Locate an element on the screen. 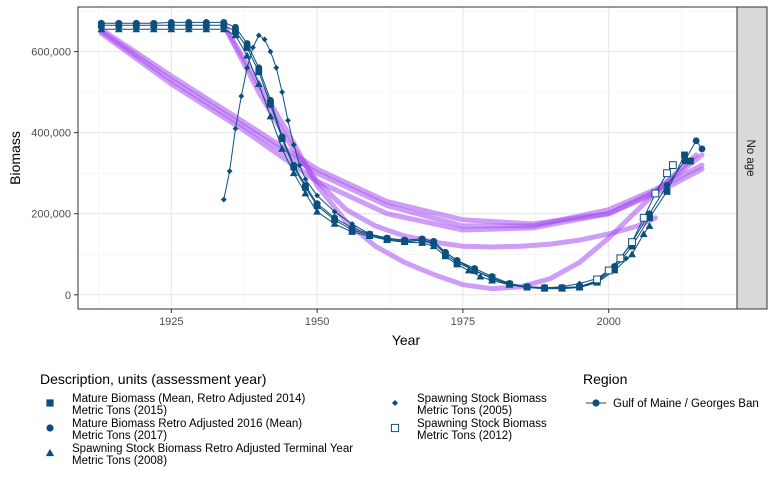  facet-strip is located at coordinates (752, 158).